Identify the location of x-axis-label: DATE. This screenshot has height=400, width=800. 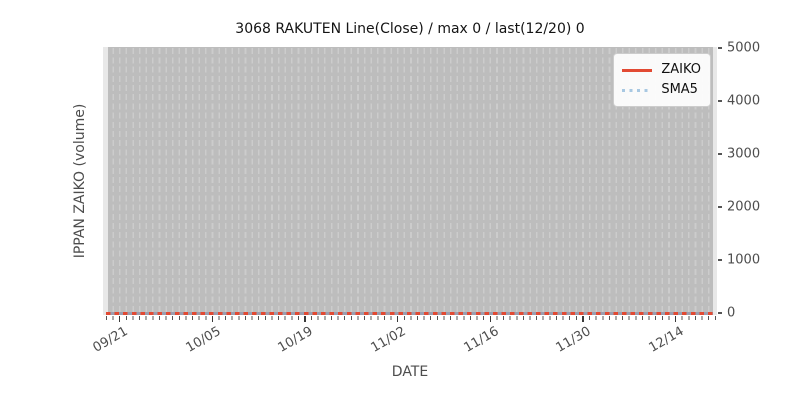
(410, 372).